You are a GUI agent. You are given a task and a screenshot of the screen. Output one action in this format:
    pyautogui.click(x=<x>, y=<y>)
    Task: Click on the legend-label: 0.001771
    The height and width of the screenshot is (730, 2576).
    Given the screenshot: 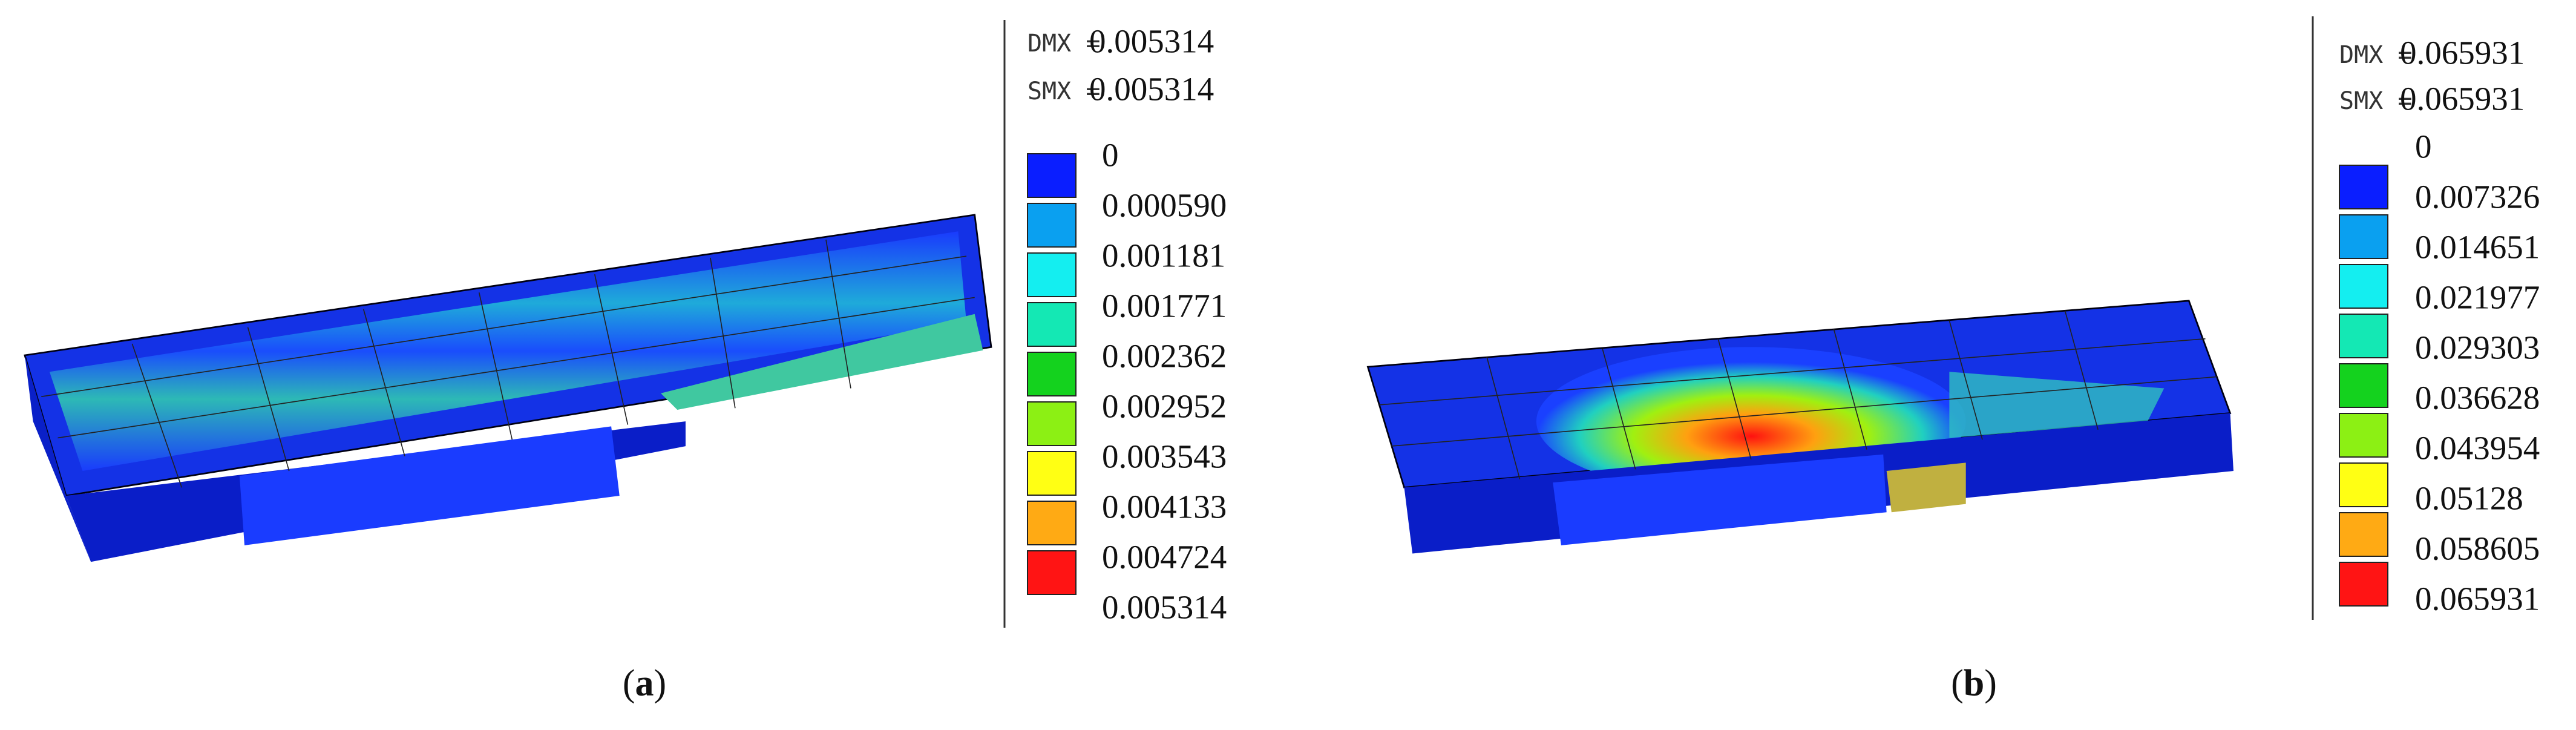 What is the action you would take?
    pyautogui.click(x=1164, y=306)
    